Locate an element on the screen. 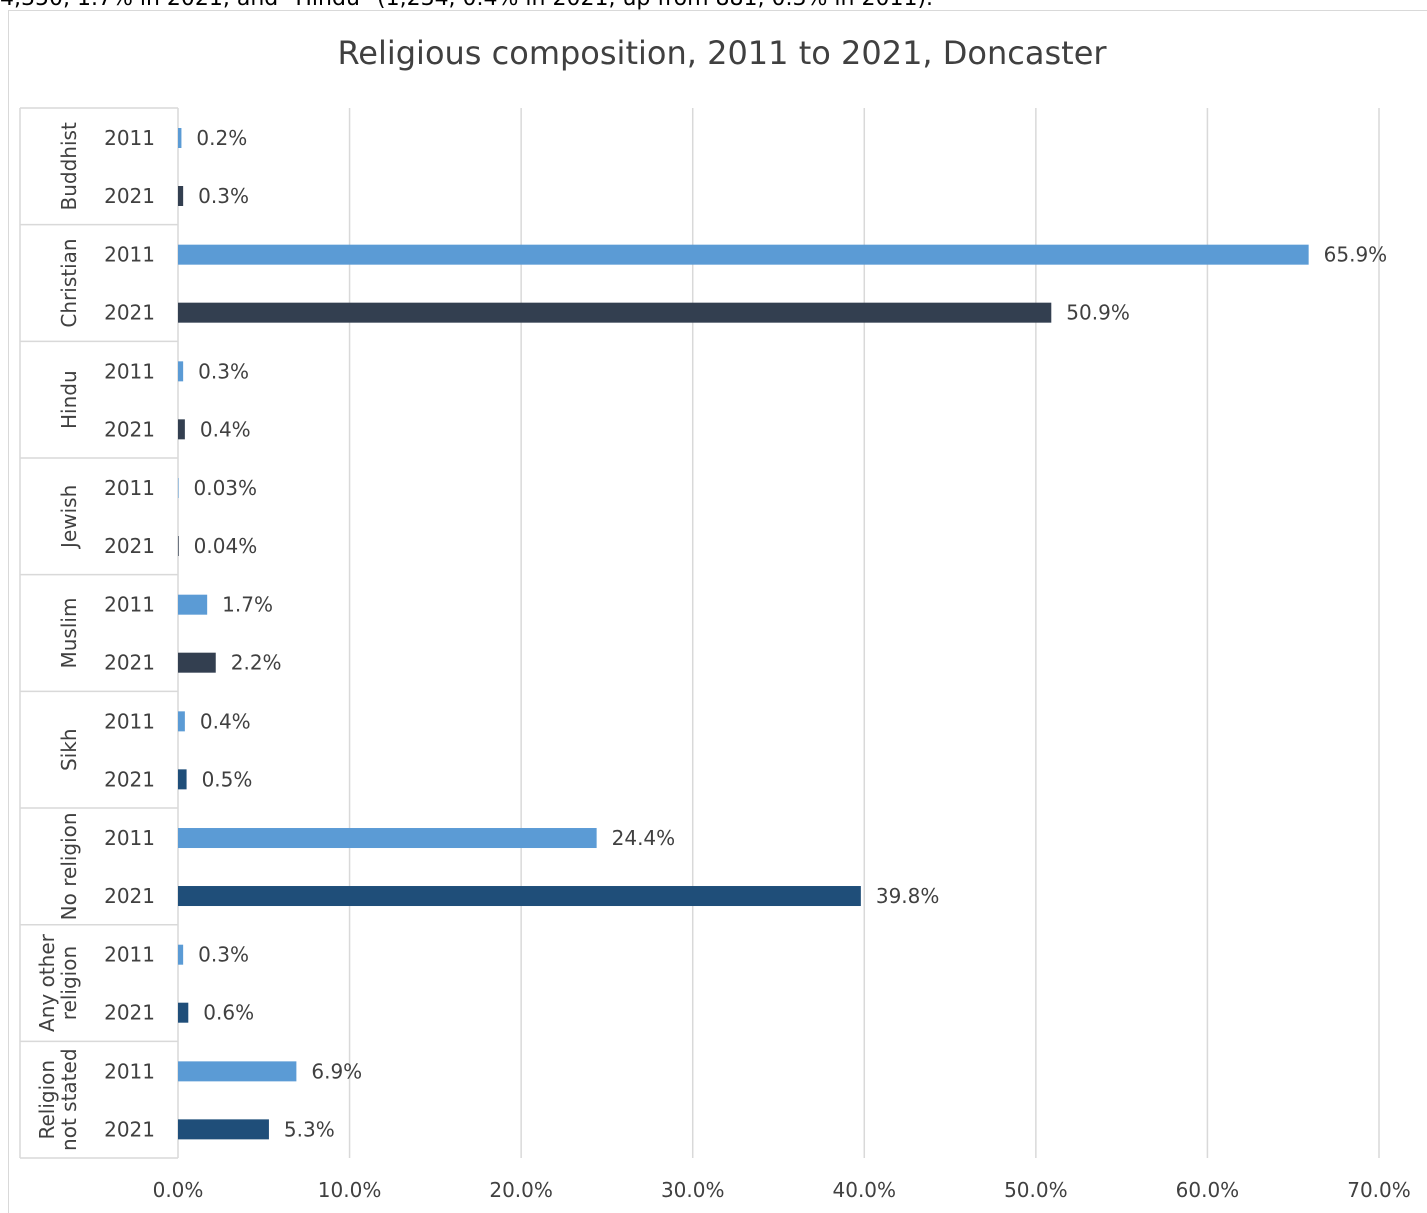  category-label: Muslim is located at coordinates (69, 633).